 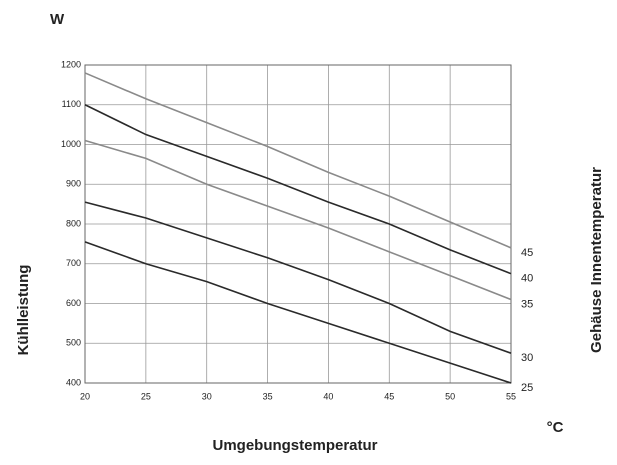 I want to click on x-tick-label: 25, so click(x=146, y=396).